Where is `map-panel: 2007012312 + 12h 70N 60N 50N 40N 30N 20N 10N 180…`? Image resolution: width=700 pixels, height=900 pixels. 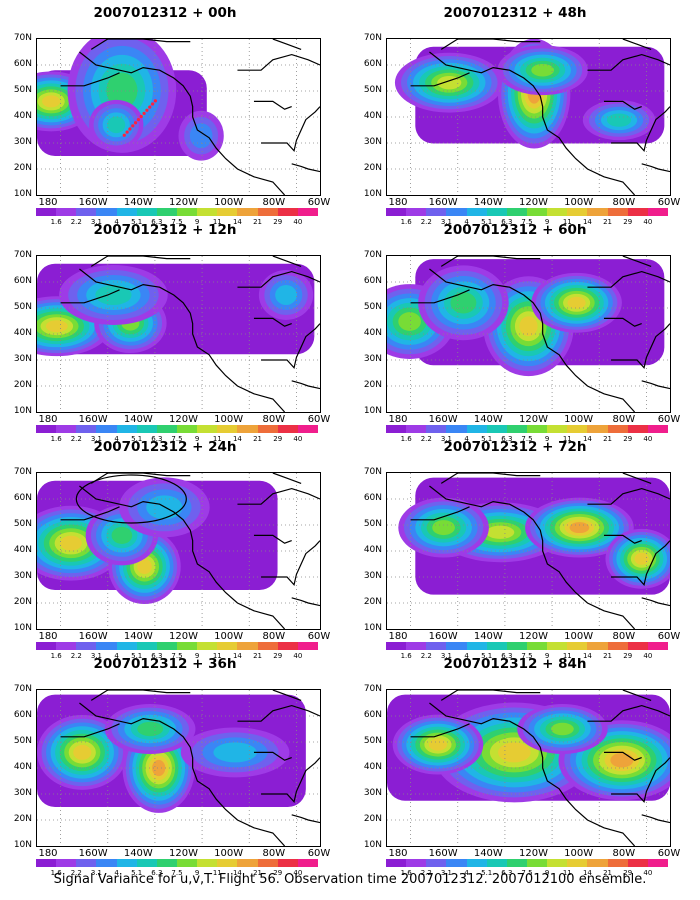 map-panel: 2007012312 + 12h 70N 60N 50N 40N 30N 20N 10N 180… is located at coordinates (165, 333).